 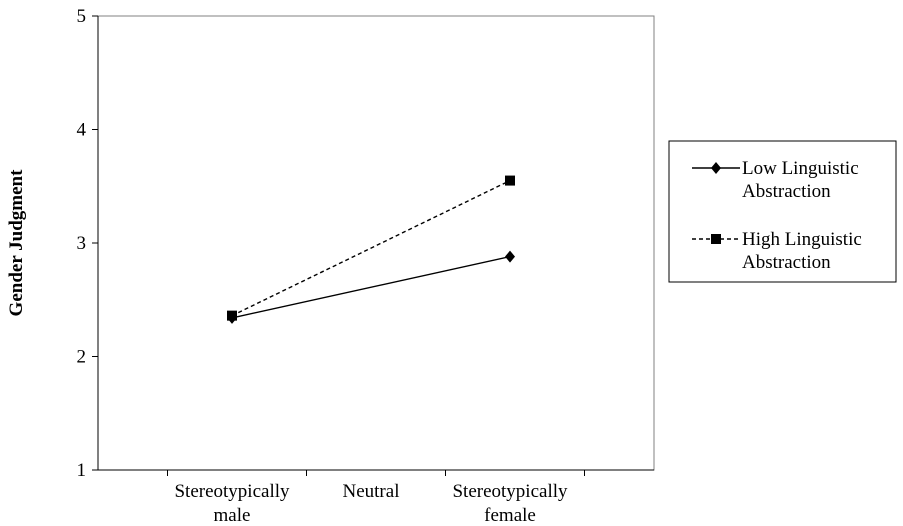 I want to click on legend-item-0: Low Linguistic Abstraction, so click(x=775, y=180).